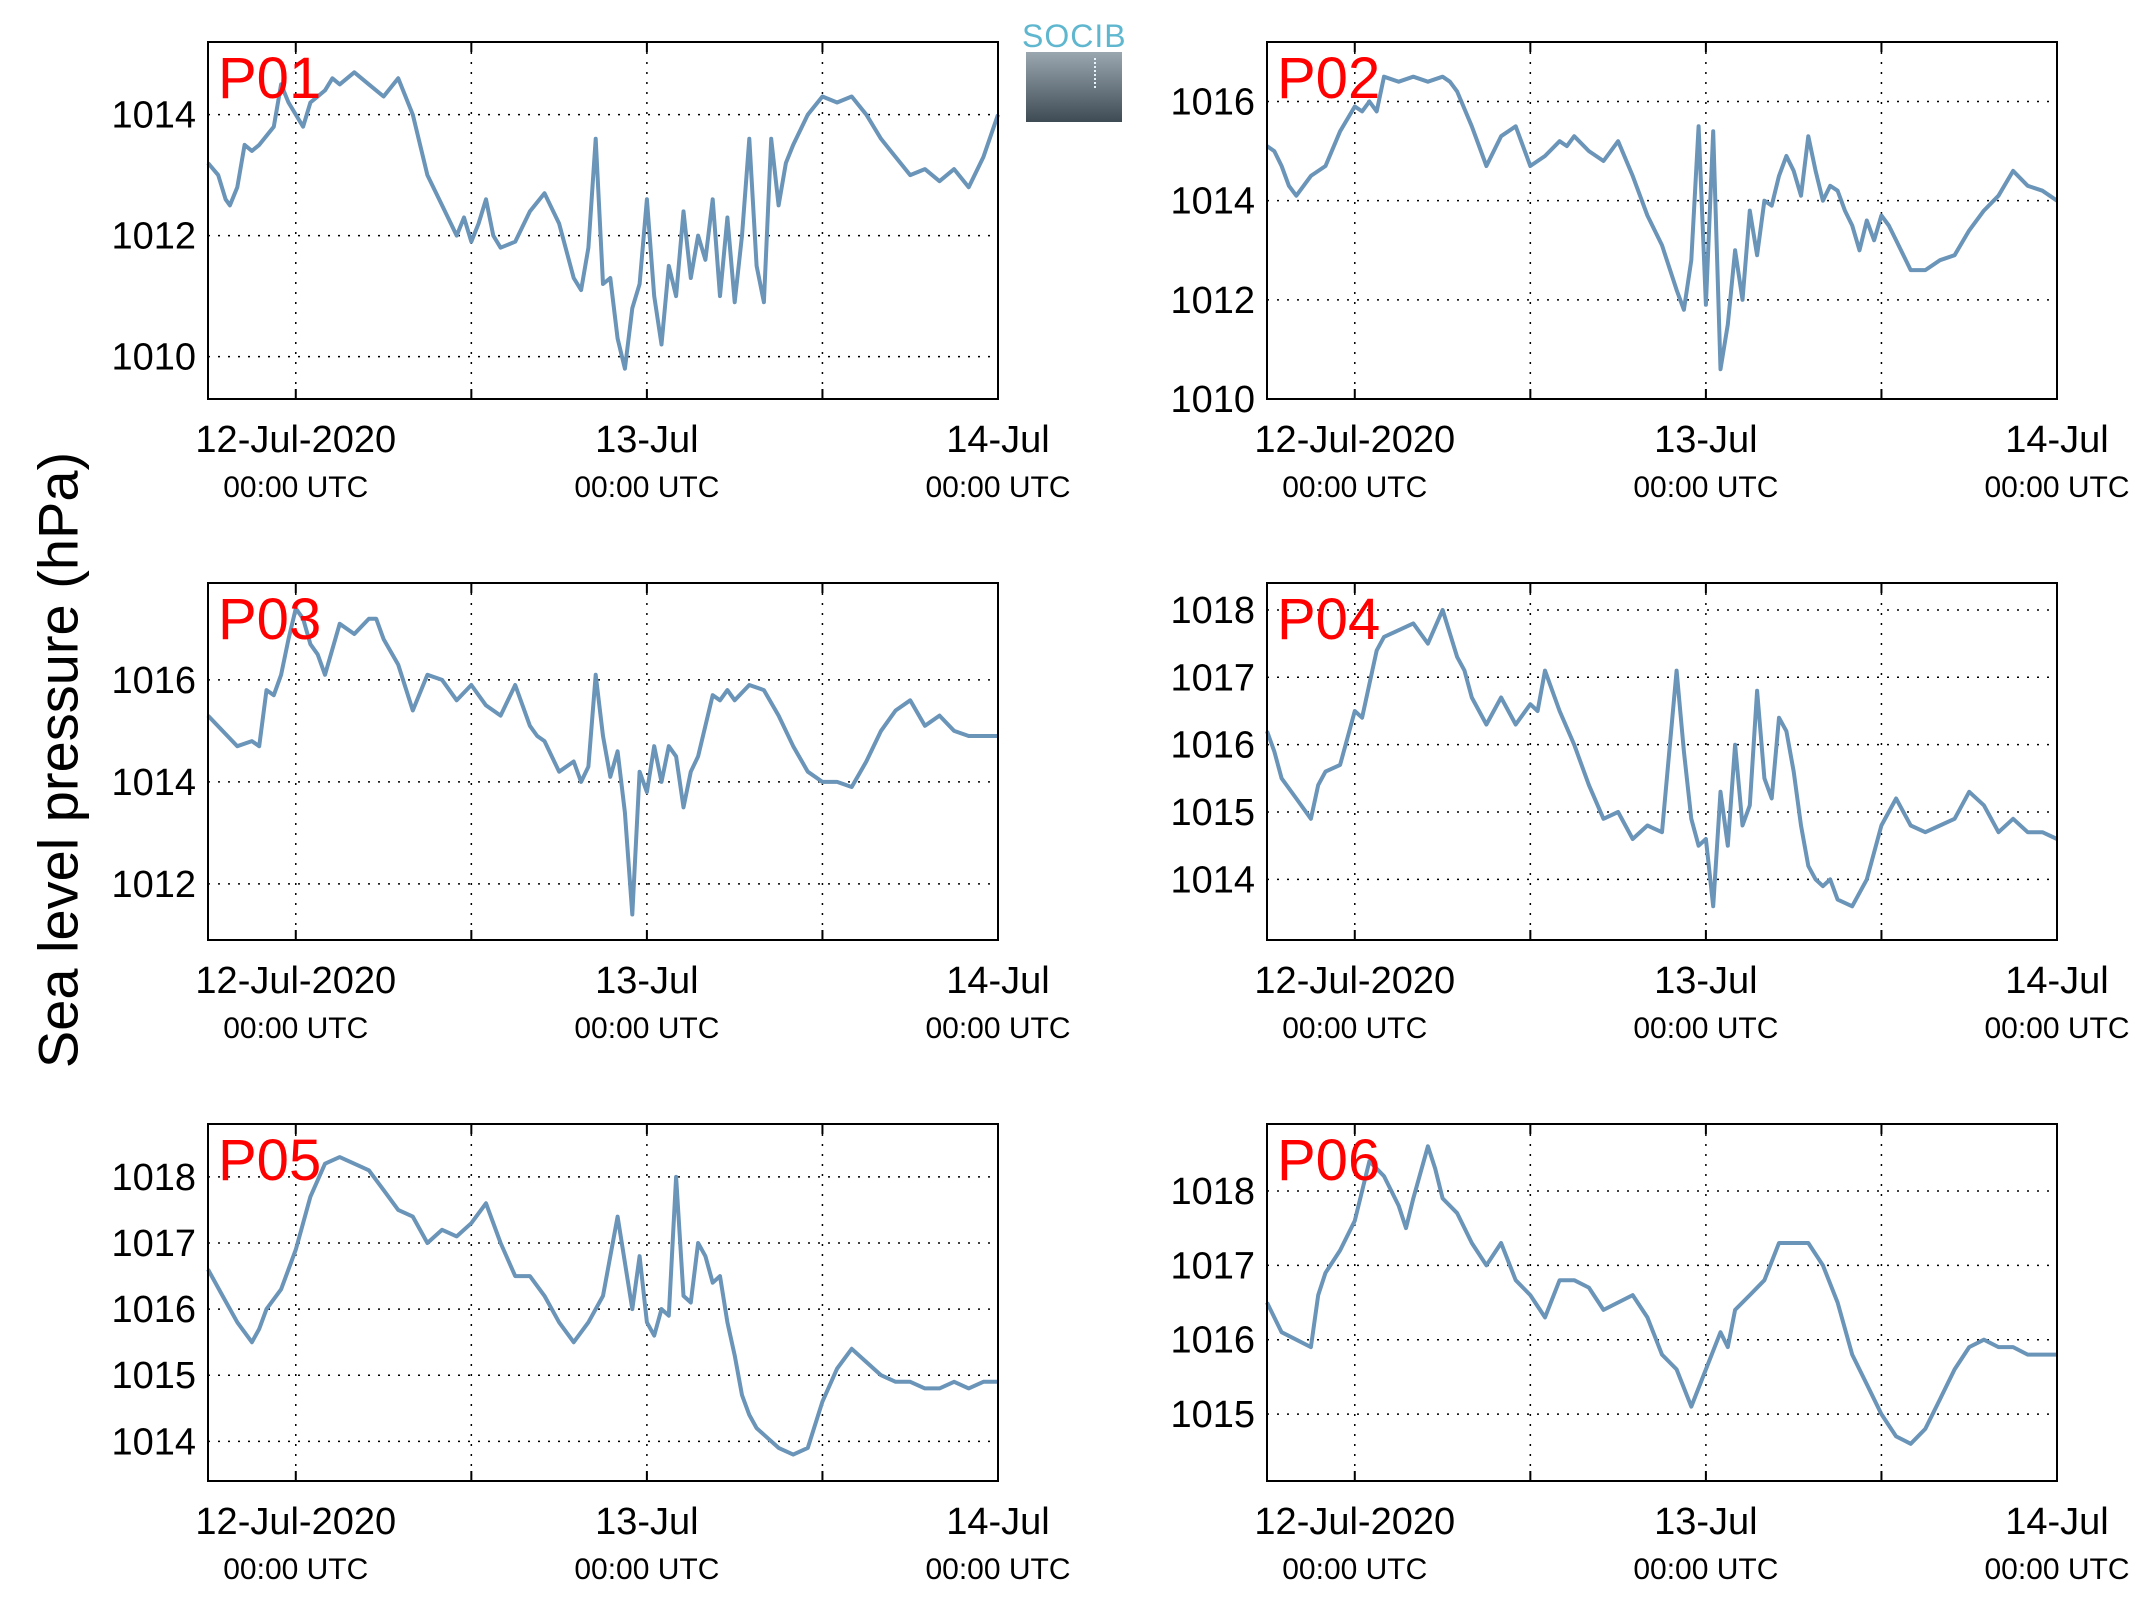  What do you see at coordinates (1074, 36) in the screenshot?
I see `logo-text: SOCIB` at bounding box center [1074, 36].